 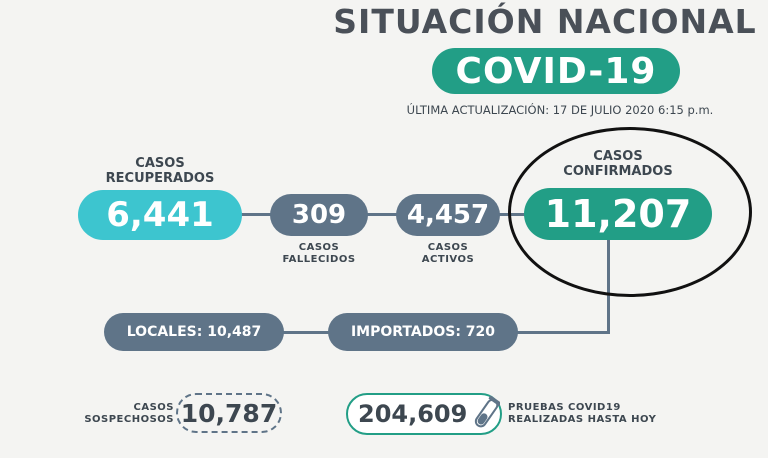 I want to click on activos-value: 4,457, so click(x=448, y=215).